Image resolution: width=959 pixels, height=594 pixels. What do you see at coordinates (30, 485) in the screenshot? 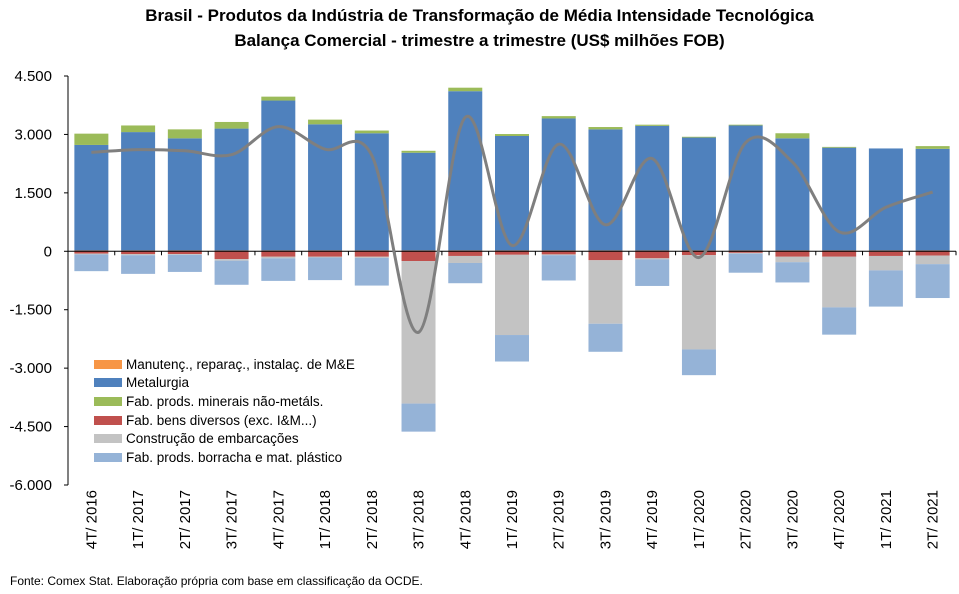
I see `y-tick-label: -6.000` at bounding box center [30, 485].